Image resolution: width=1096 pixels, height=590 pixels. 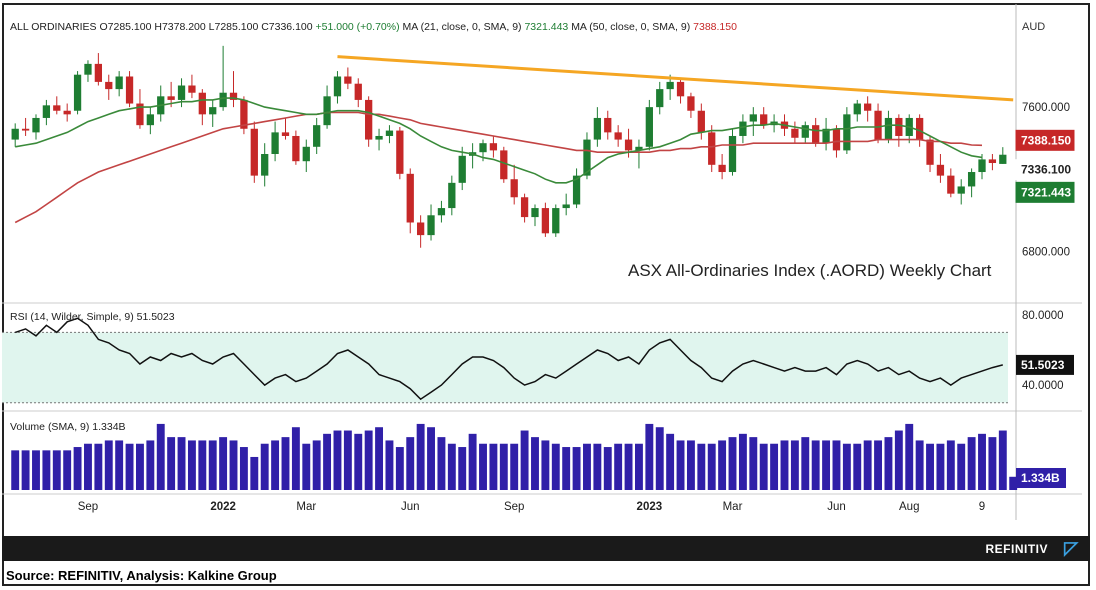 What do you see at coordinates (68, 427) in the screenshot?
I see `volume-label: Volume (SMA, 9) 1.334B` at bounding box center [68, 427].